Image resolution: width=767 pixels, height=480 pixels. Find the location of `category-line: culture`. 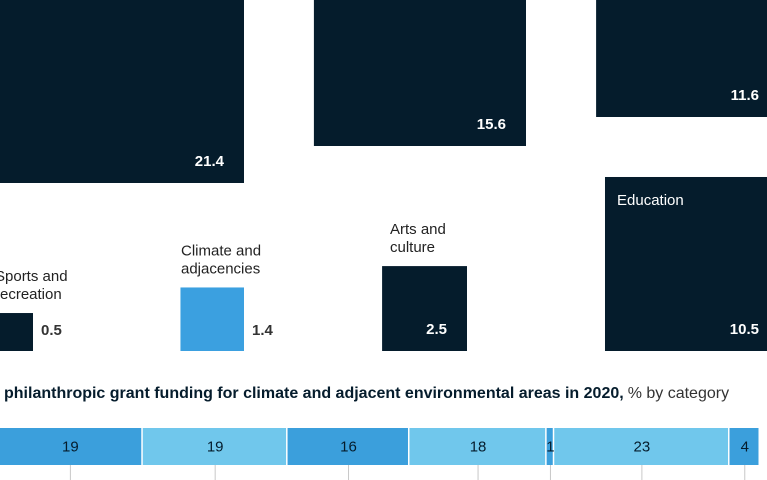

category-line: culture is located at coordinates (412, 247).